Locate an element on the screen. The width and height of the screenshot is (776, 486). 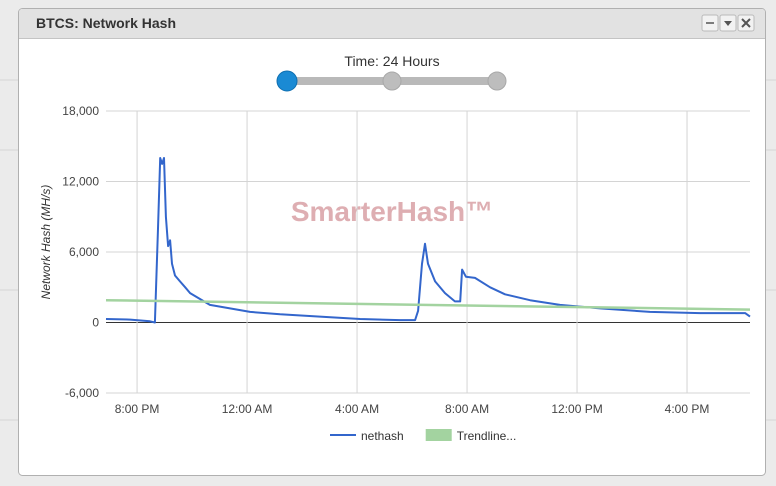
slider-knob-active is located at coordinates (287, 81).